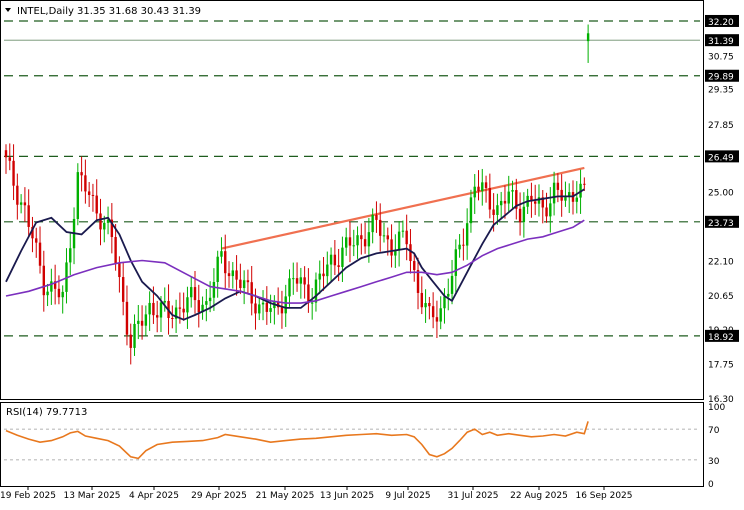 The image size is (744, 510). What do you see at coordinates (8, 10) in the screenshot?
I see `collapse-triangle-icon` at bounding box center [8, 10].